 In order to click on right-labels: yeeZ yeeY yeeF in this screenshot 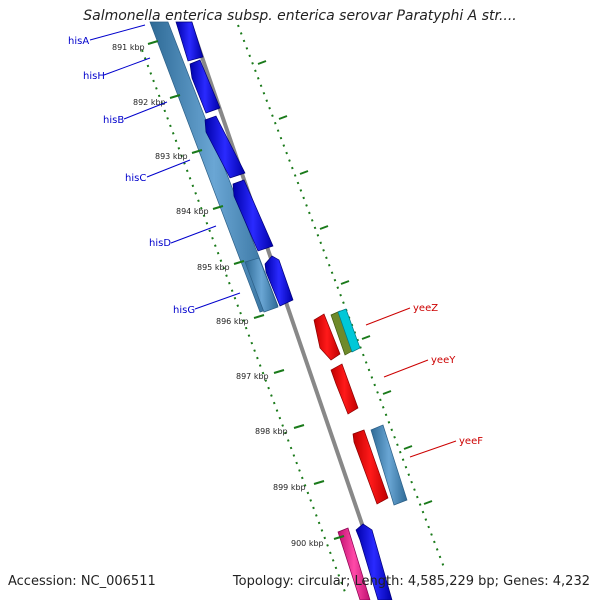, I will do `click(424, 380)`.